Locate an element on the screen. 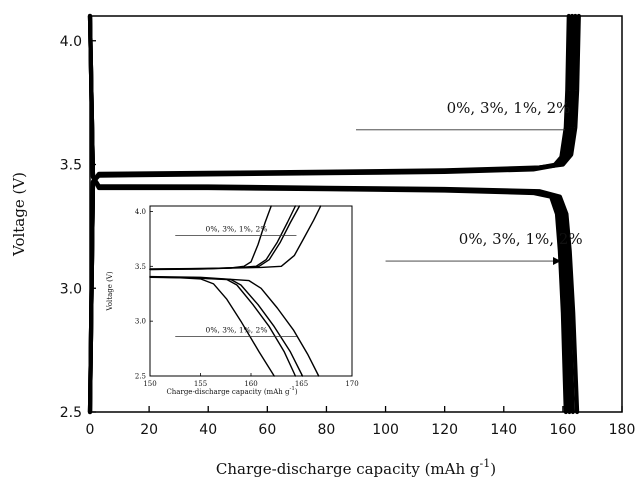 The width and height of the screenshot is (636, 486). inset-y-axis-title: Voltage (V) is located at coordinates (110, 291).